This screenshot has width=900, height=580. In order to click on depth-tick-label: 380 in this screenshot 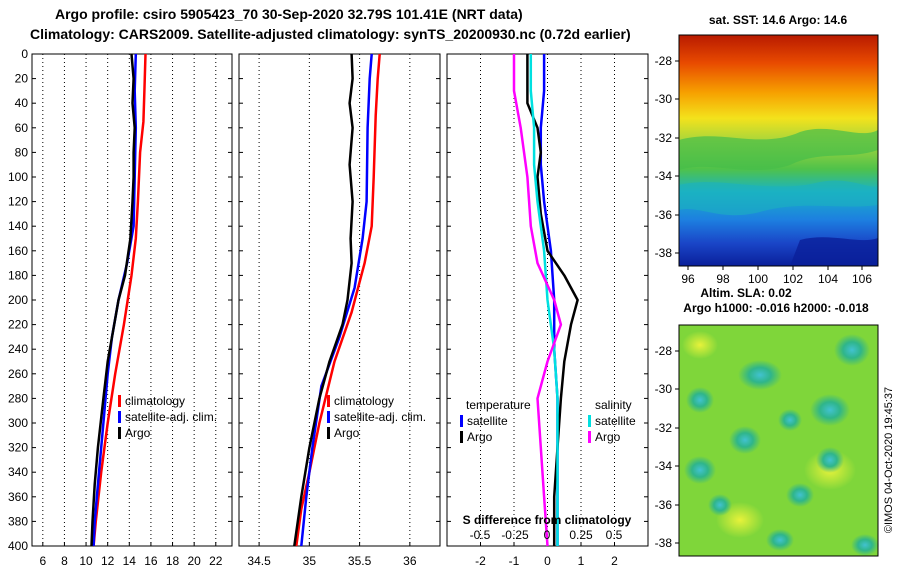, I will do `click(18, 521)`.